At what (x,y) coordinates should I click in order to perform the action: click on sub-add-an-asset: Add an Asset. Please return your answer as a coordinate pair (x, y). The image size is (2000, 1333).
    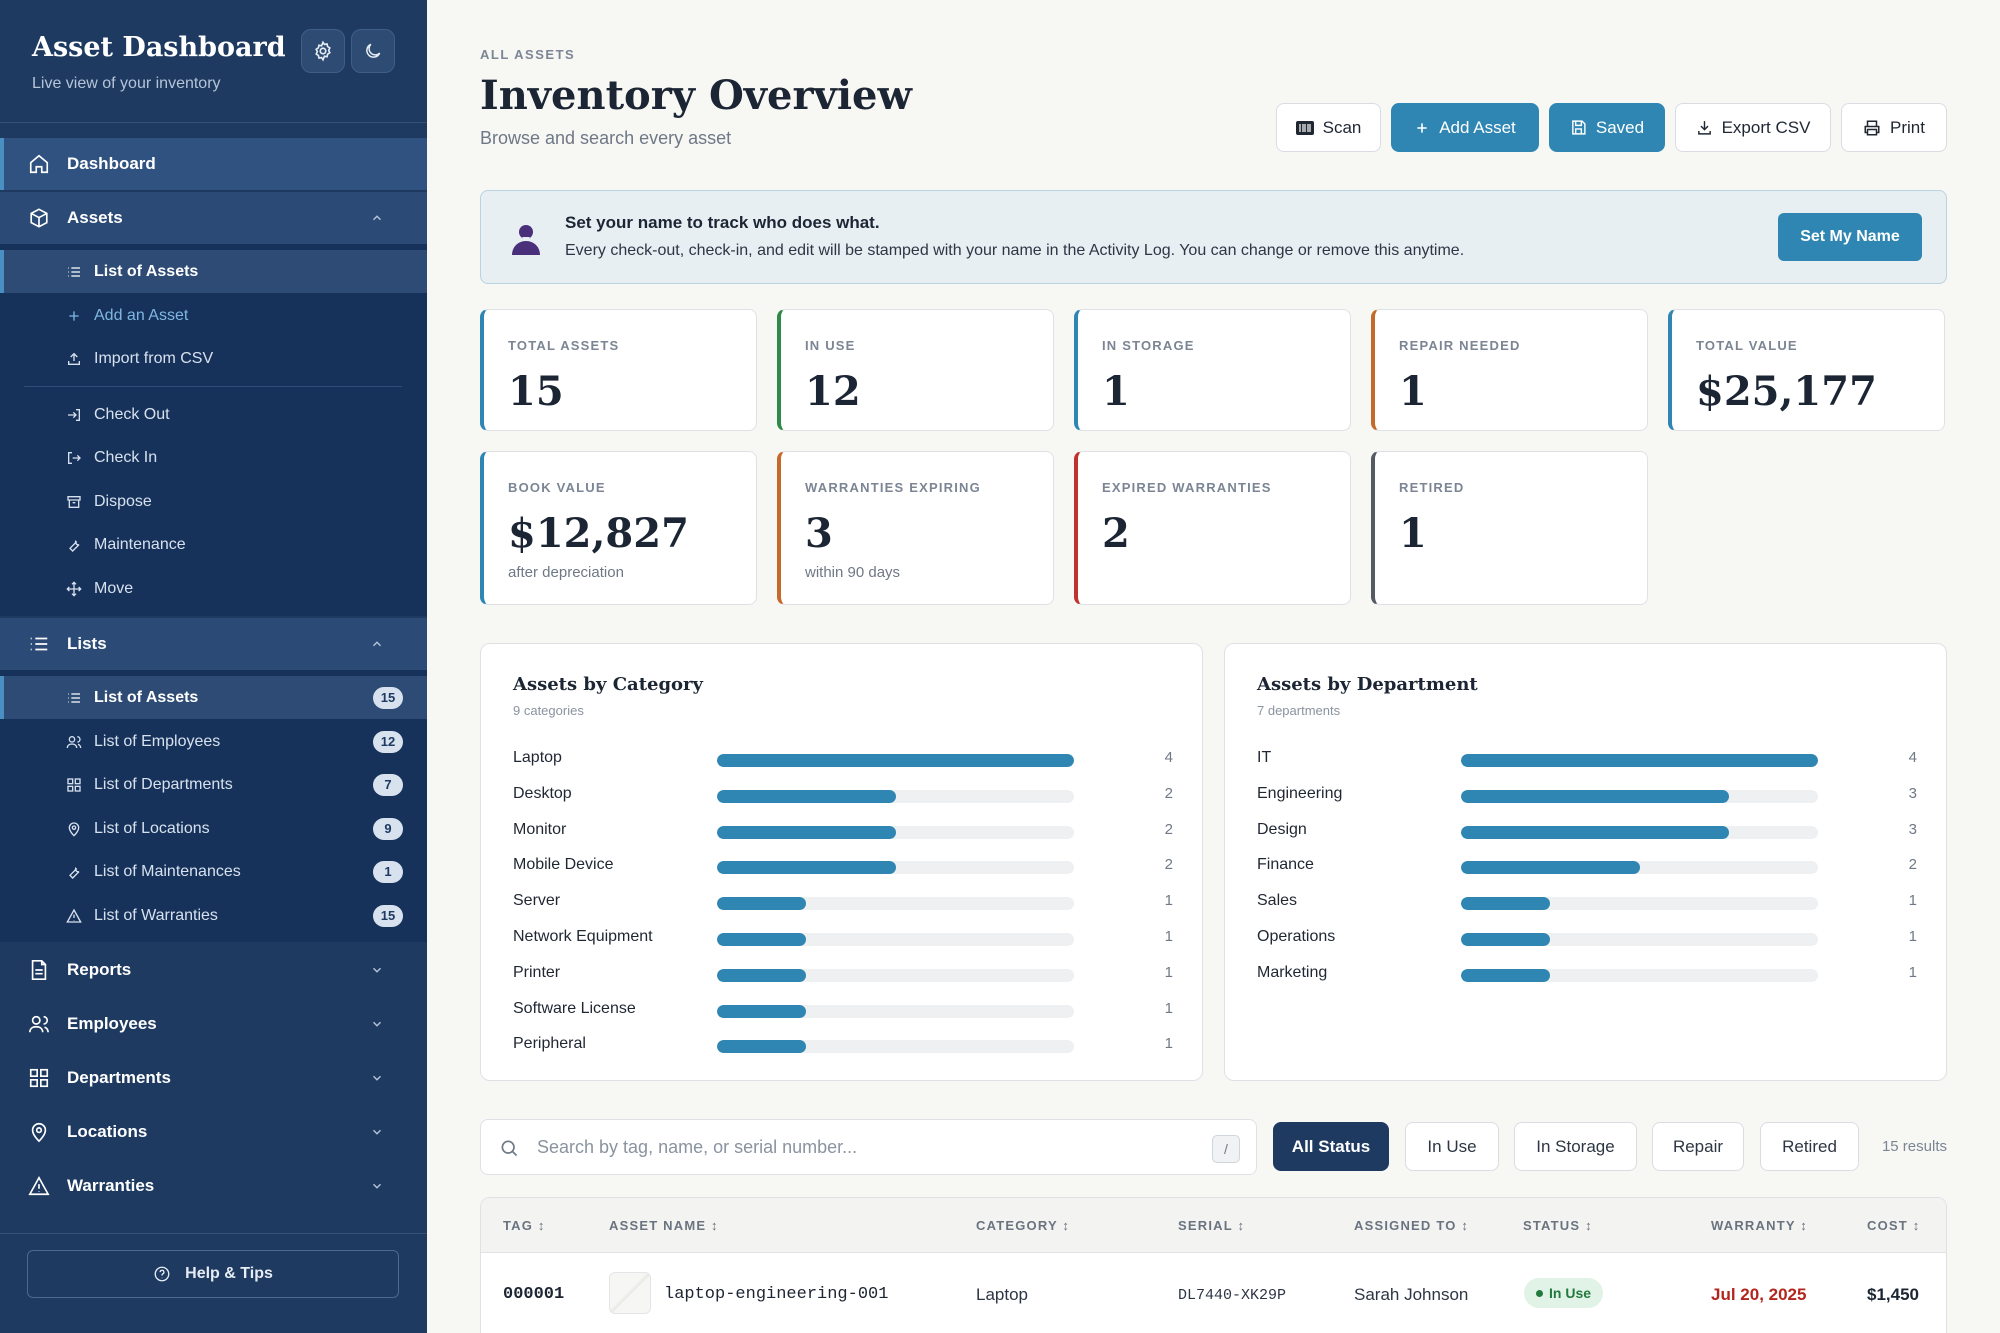
    Looking at the image, I should click on (213, 315).